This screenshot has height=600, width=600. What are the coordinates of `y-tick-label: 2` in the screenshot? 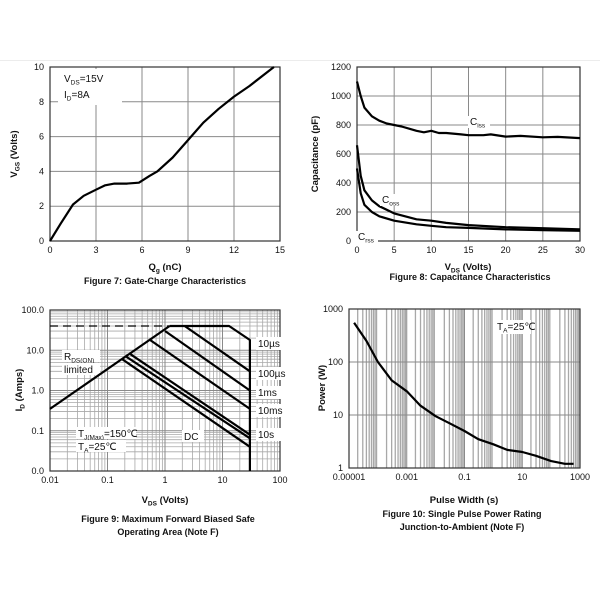 It's located at (41, 206).